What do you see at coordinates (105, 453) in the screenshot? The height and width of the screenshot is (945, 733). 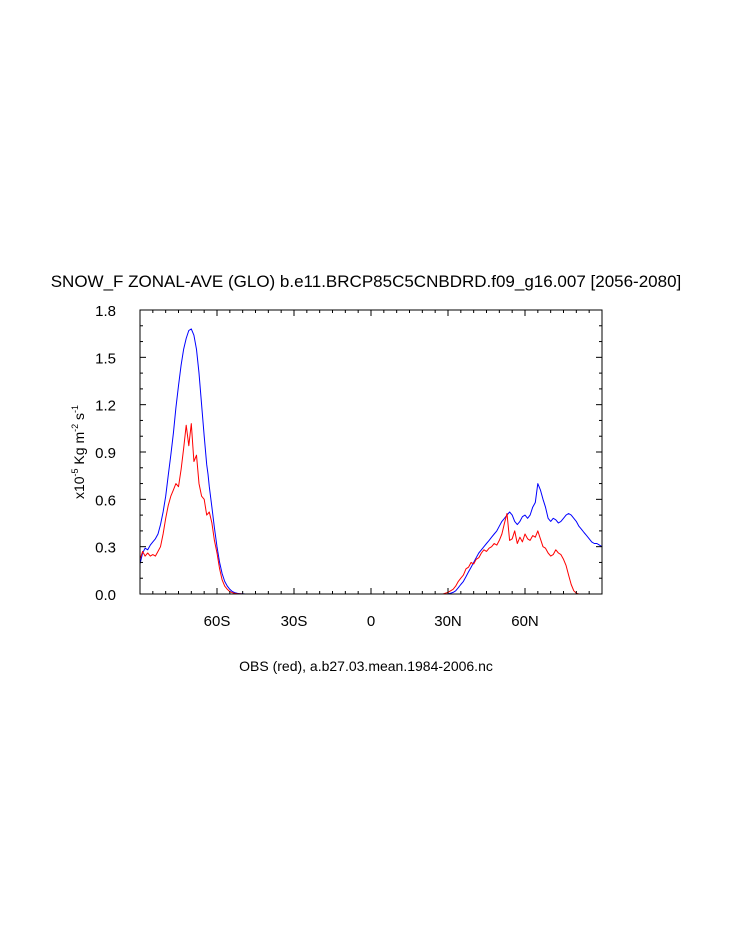 I see `y-tick-label: 0.9` at bounding box center [105, 453].